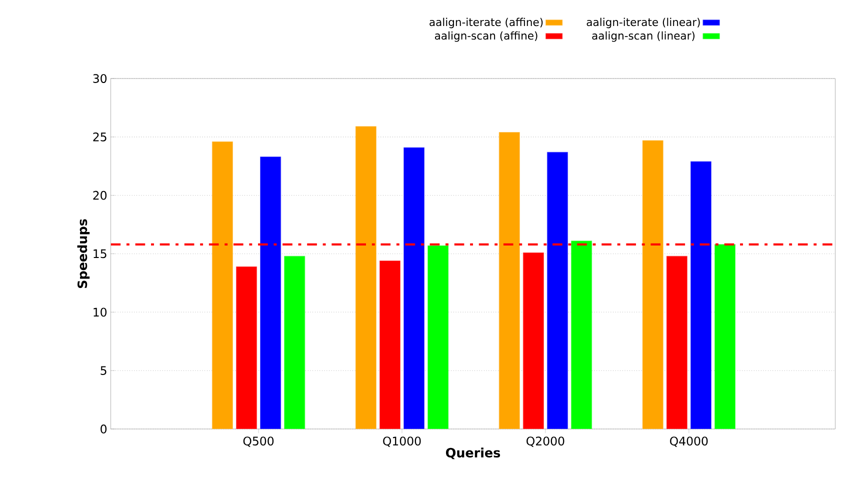 The width and height of the screenshot is (848, 493). Describe the element at coordinates (545, 441) in the screenshot. I see `x-tick-label: Q2000` at that location.